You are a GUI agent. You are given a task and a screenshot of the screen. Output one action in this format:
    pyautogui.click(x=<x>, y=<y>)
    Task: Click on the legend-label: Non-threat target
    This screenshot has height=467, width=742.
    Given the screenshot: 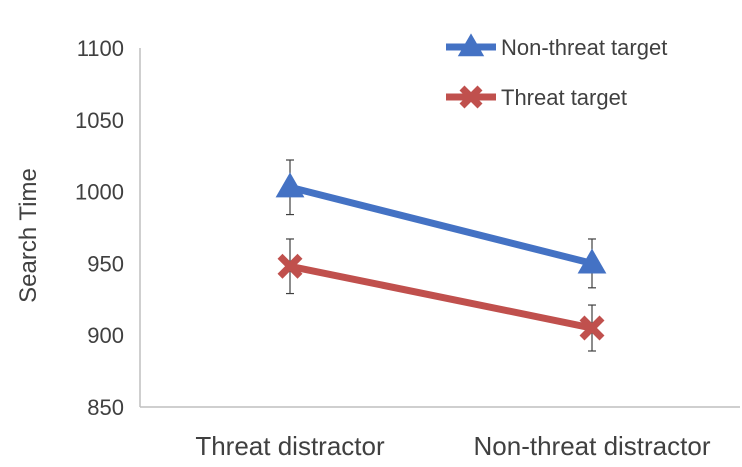 What is the action you would take?
    pyautogui.click(x=584, y=47)
    